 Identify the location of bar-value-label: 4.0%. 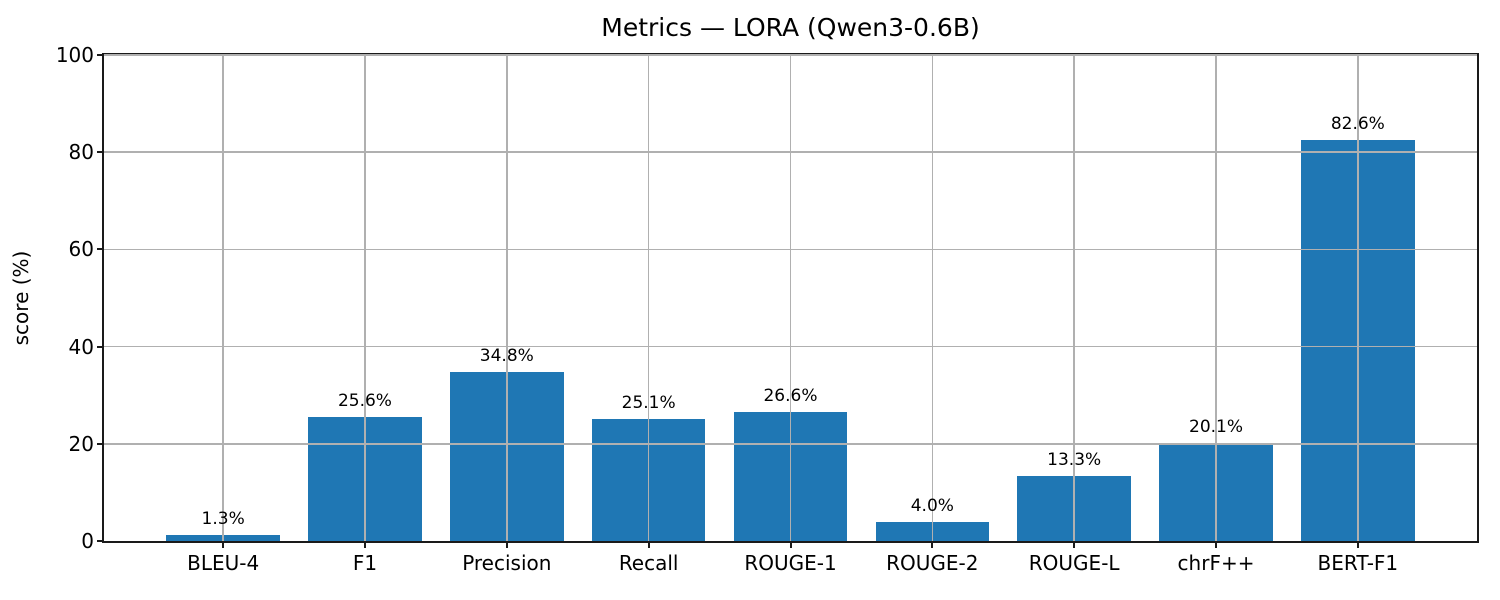
(932, 505).